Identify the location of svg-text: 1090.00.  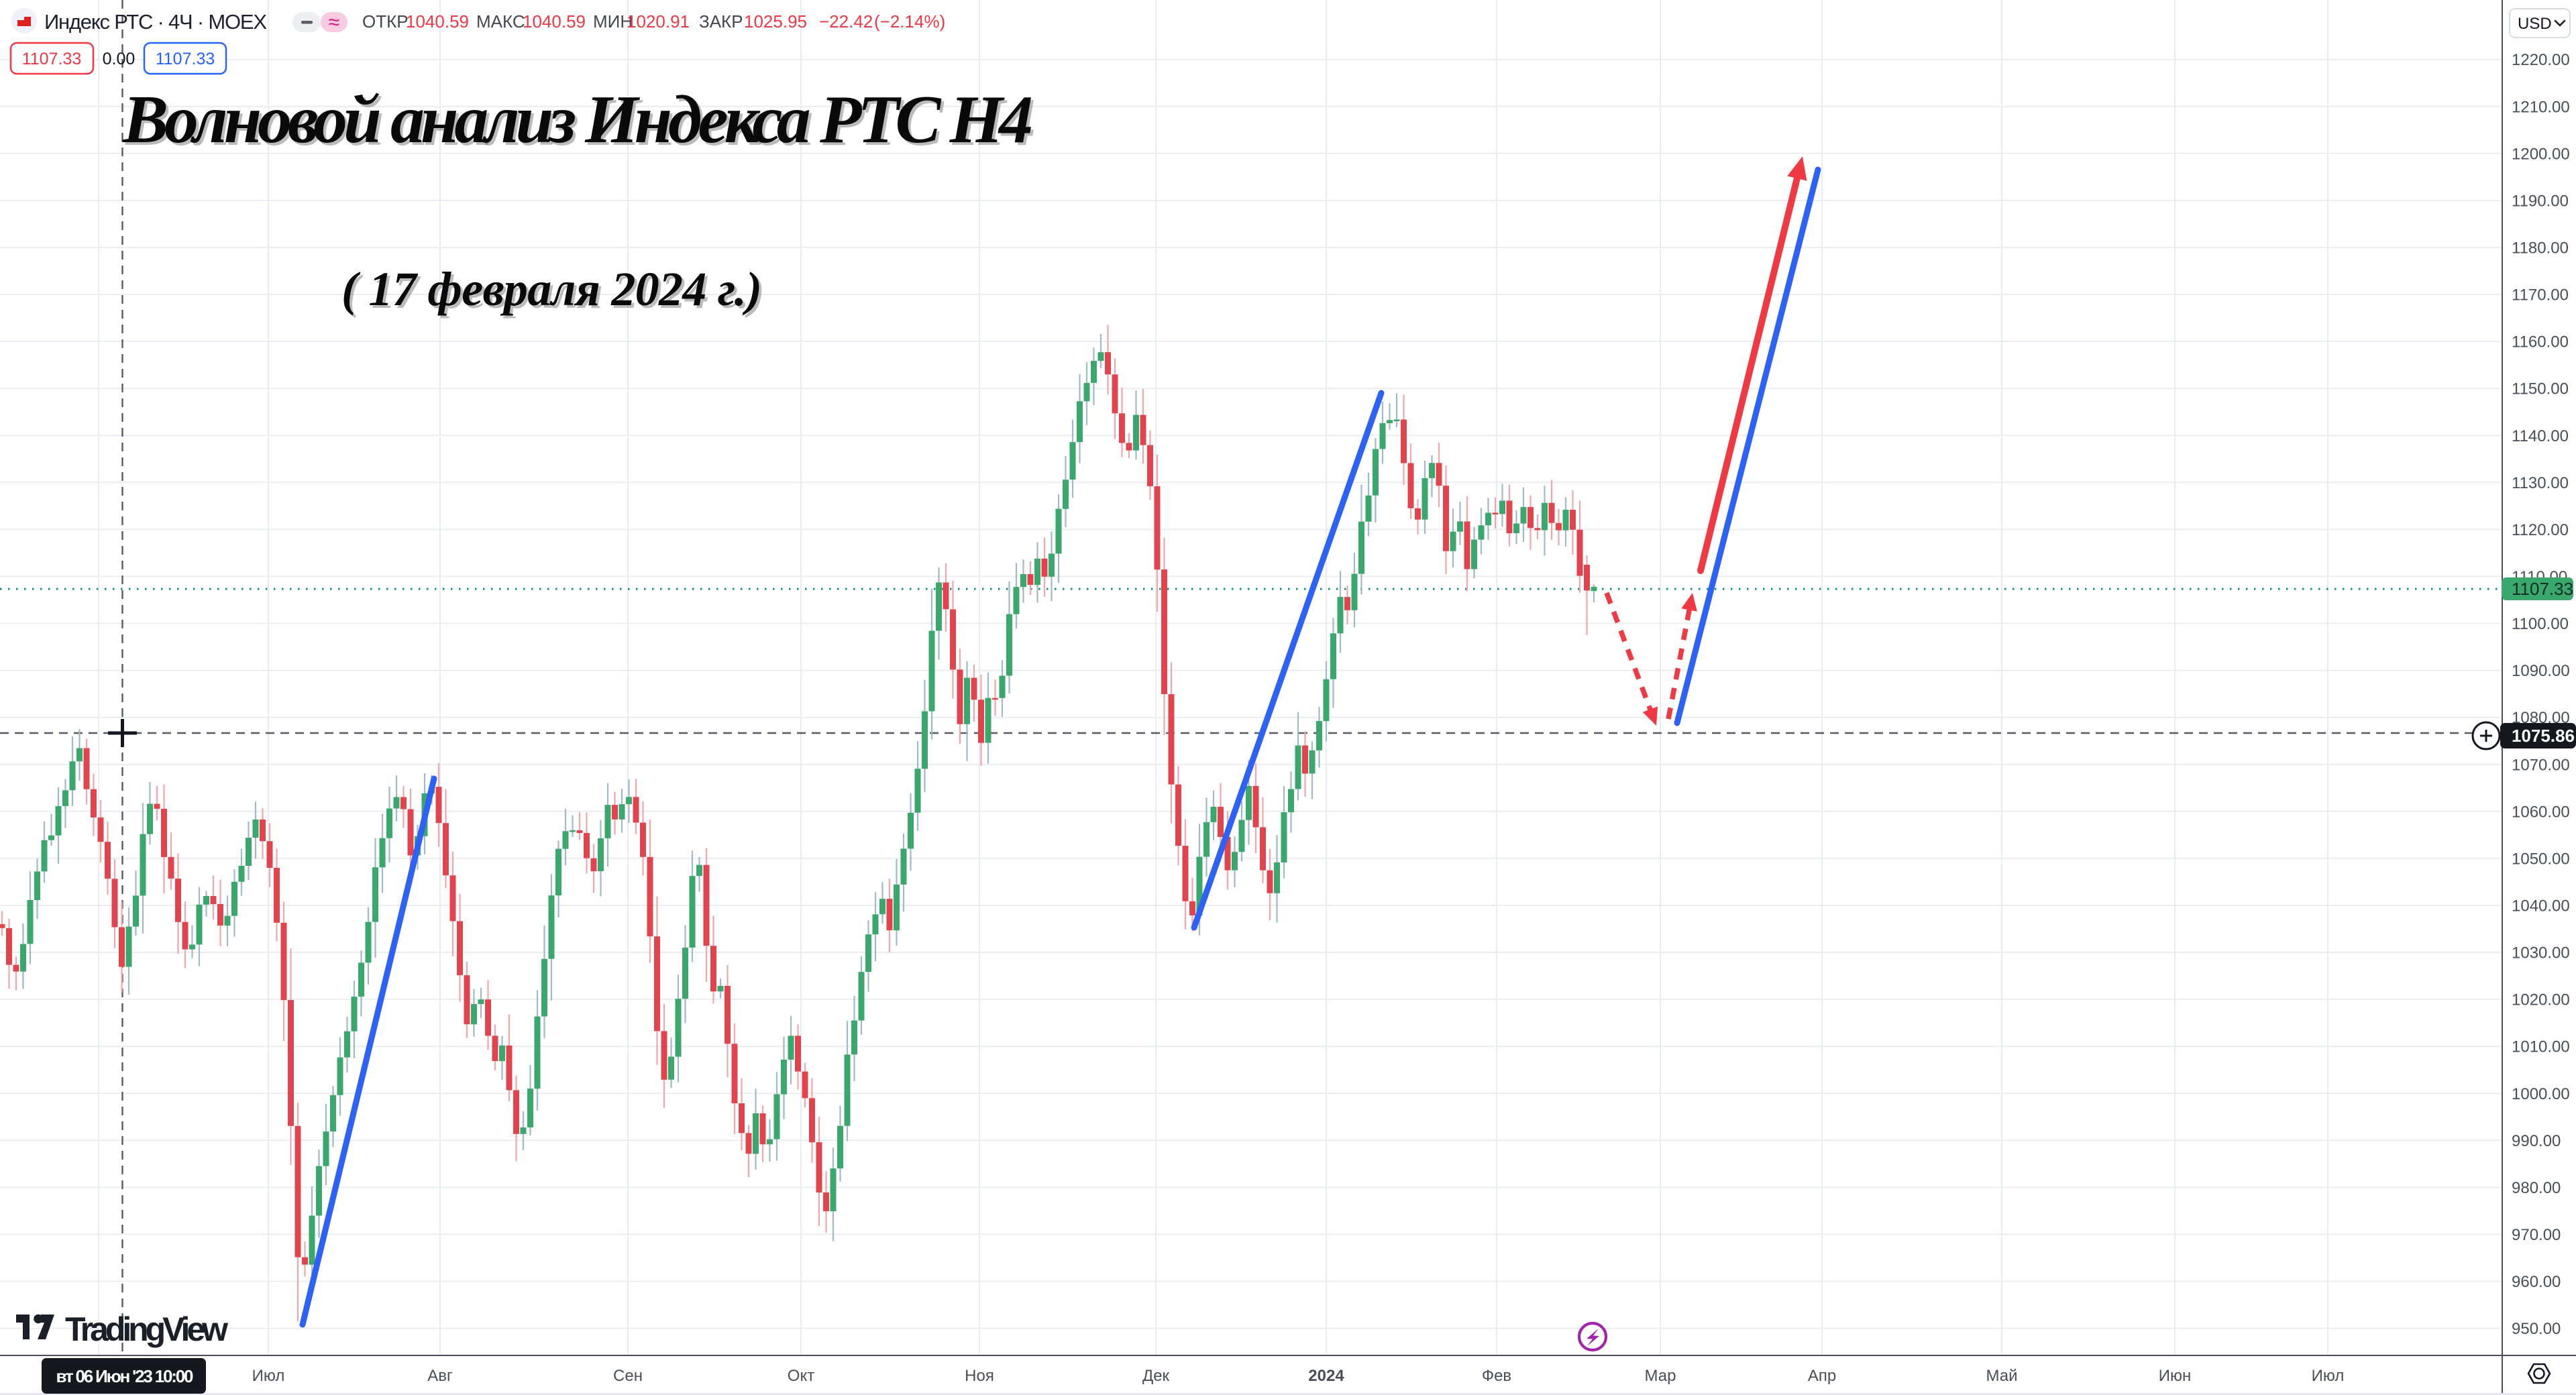
(2541, 671).